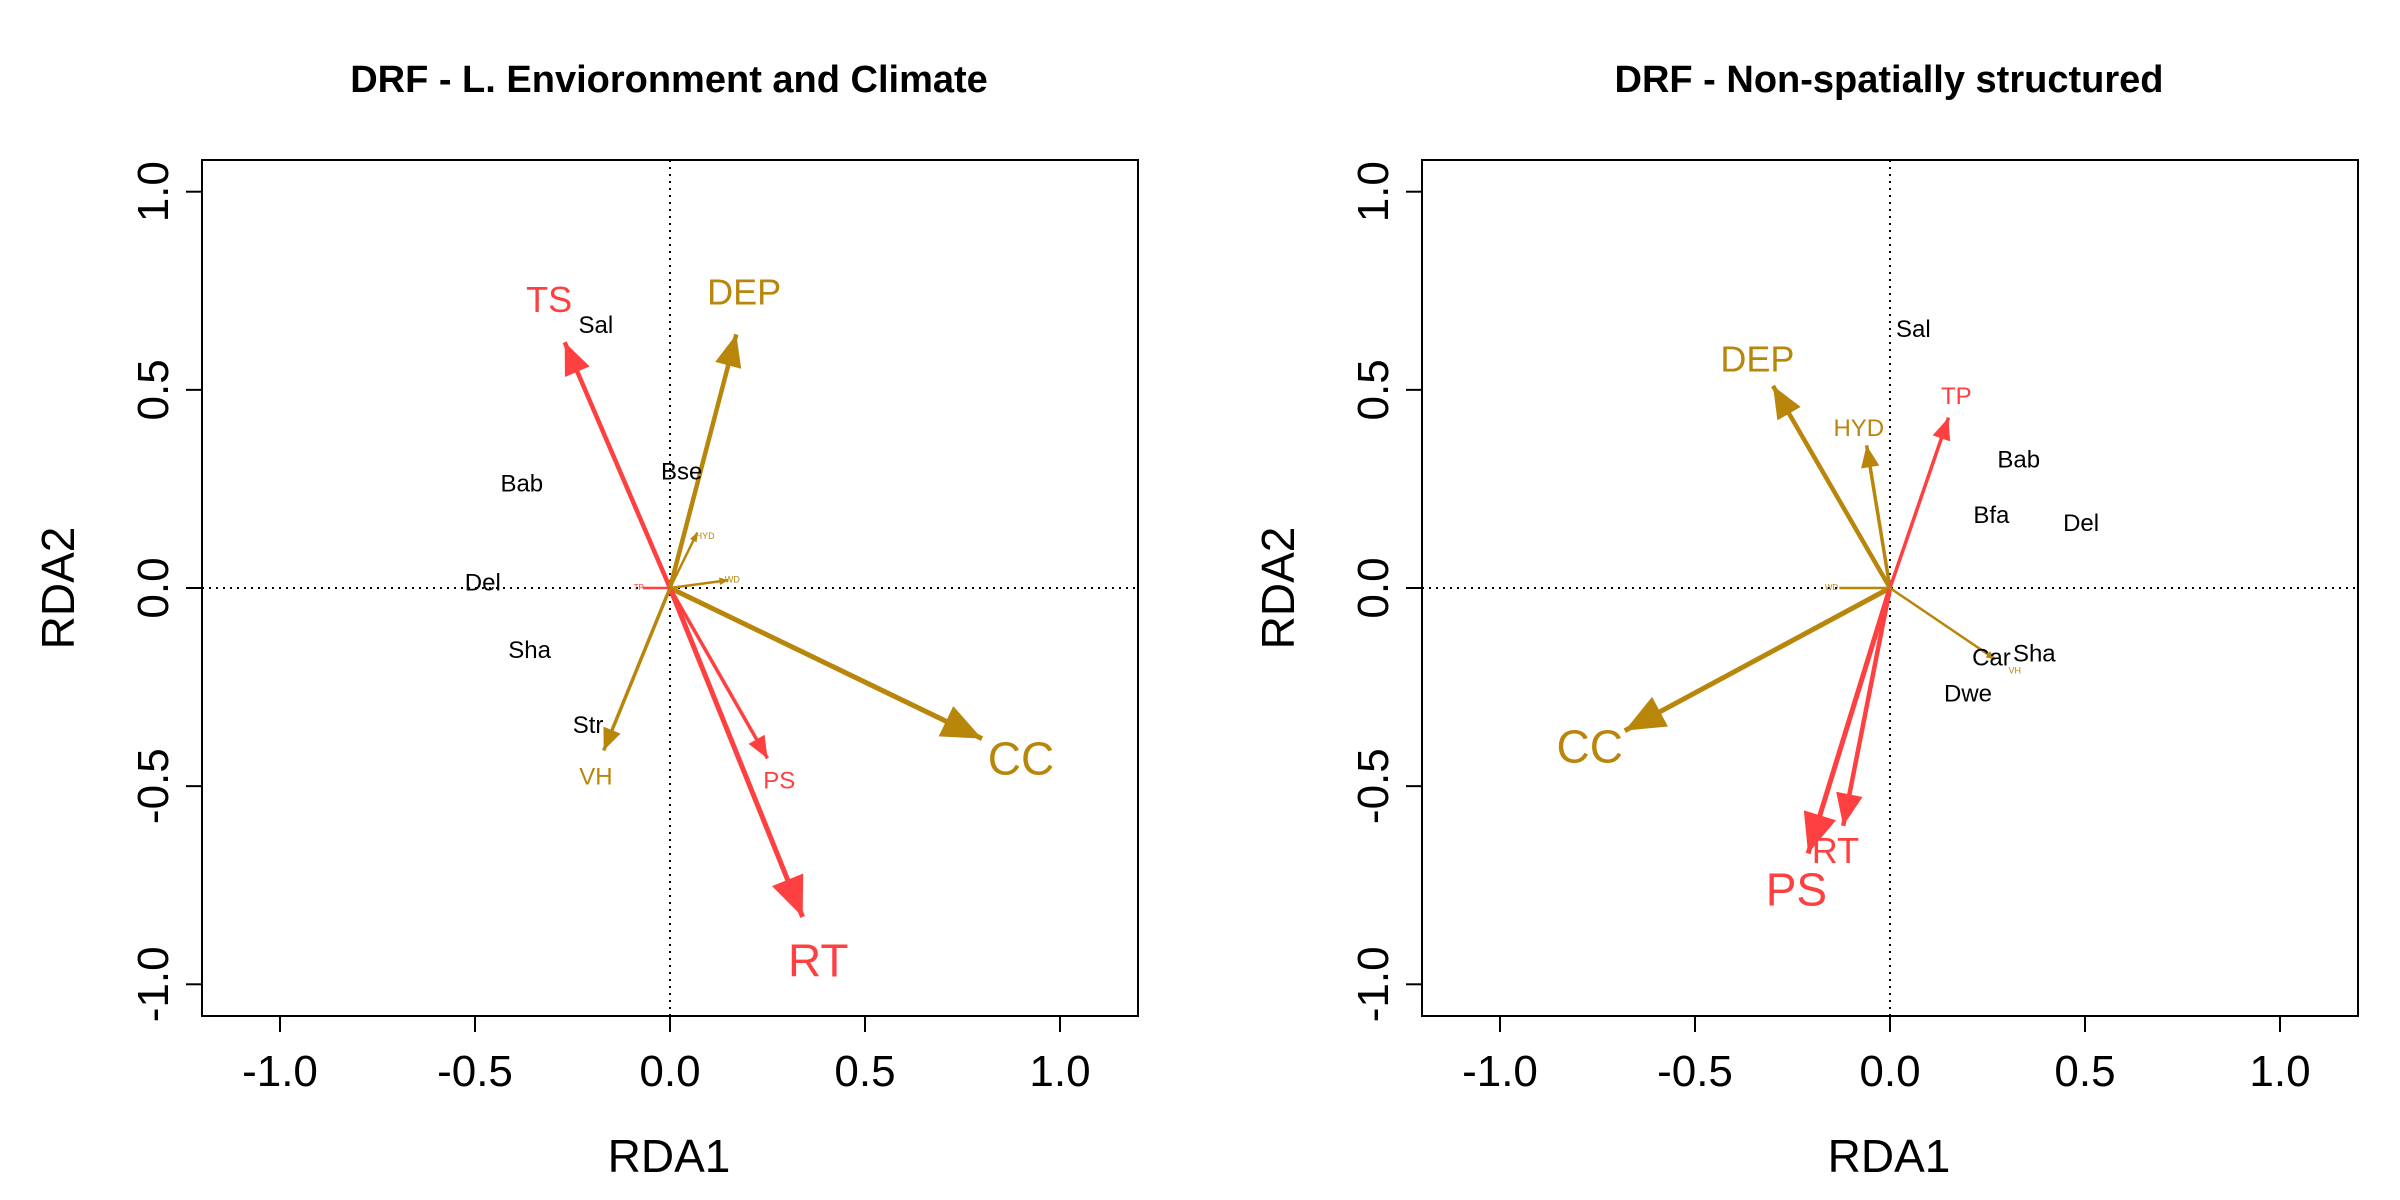 This screenshot has width=2400, height=1200. I want to click on chart-title: DRF - L. Envioronment and Climate, so click(669, 80).